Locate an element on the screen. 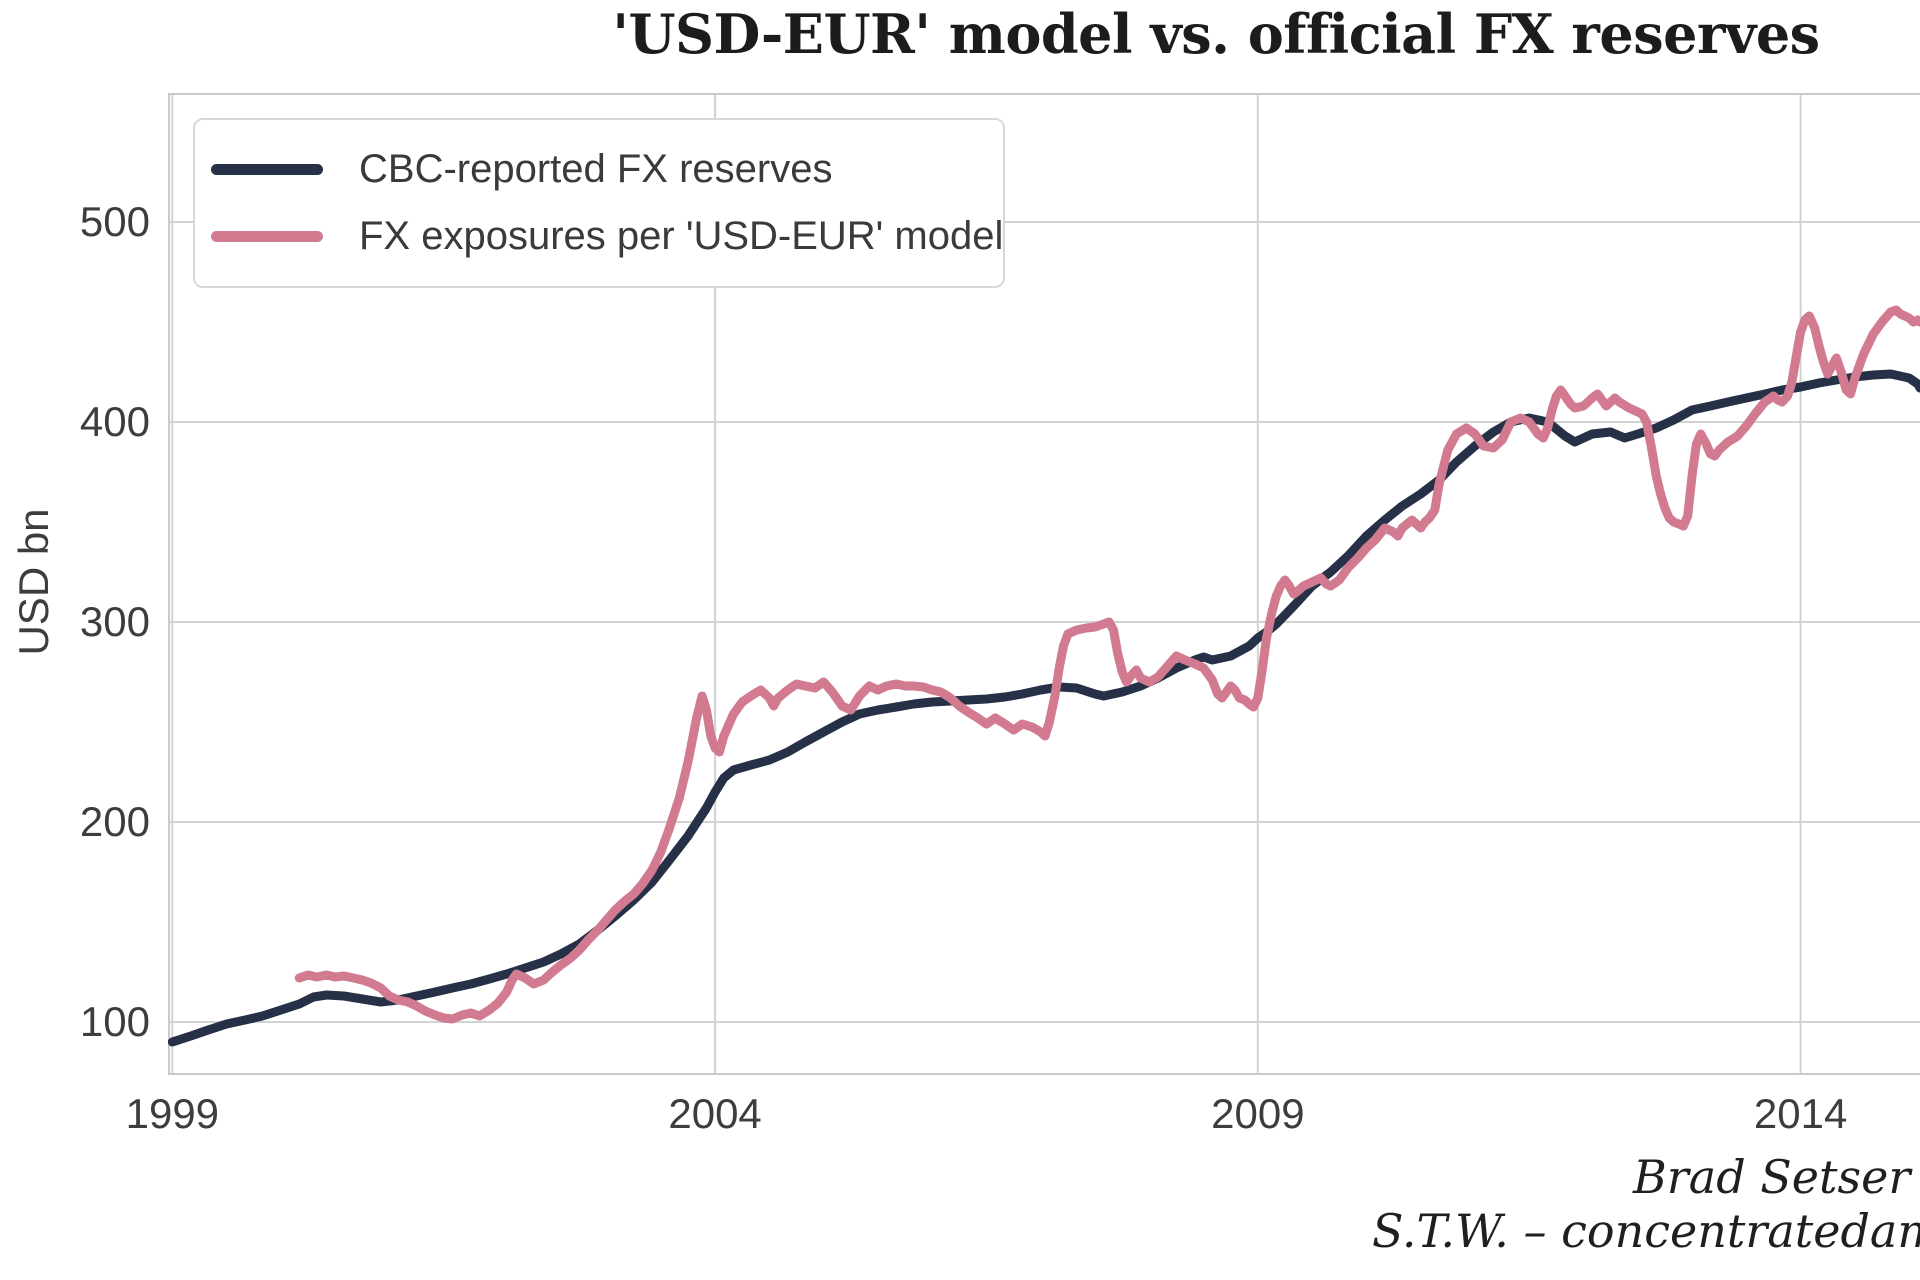  legend-row: FX exposures per 'USD-EUR' model is located at coordinates (599, 236).